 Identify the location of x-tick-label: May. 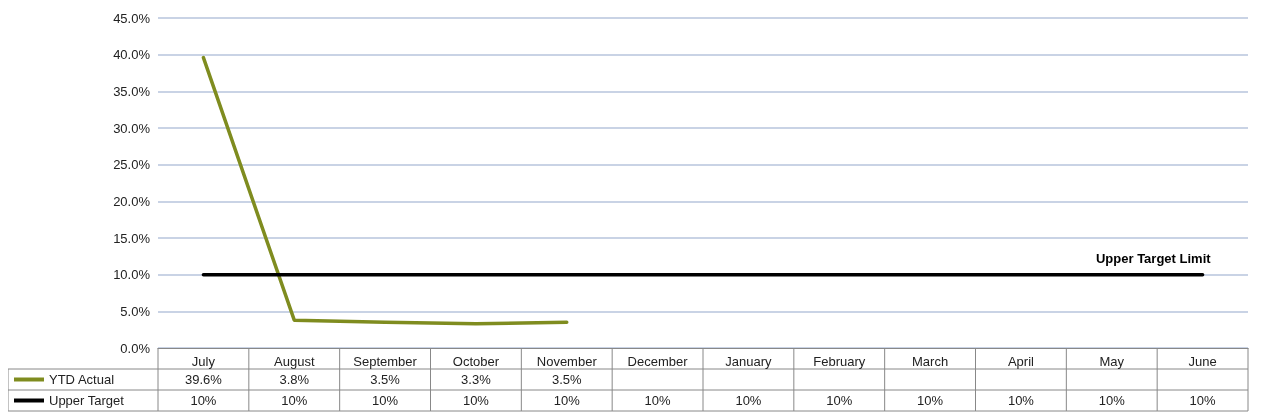
(1112, 361).